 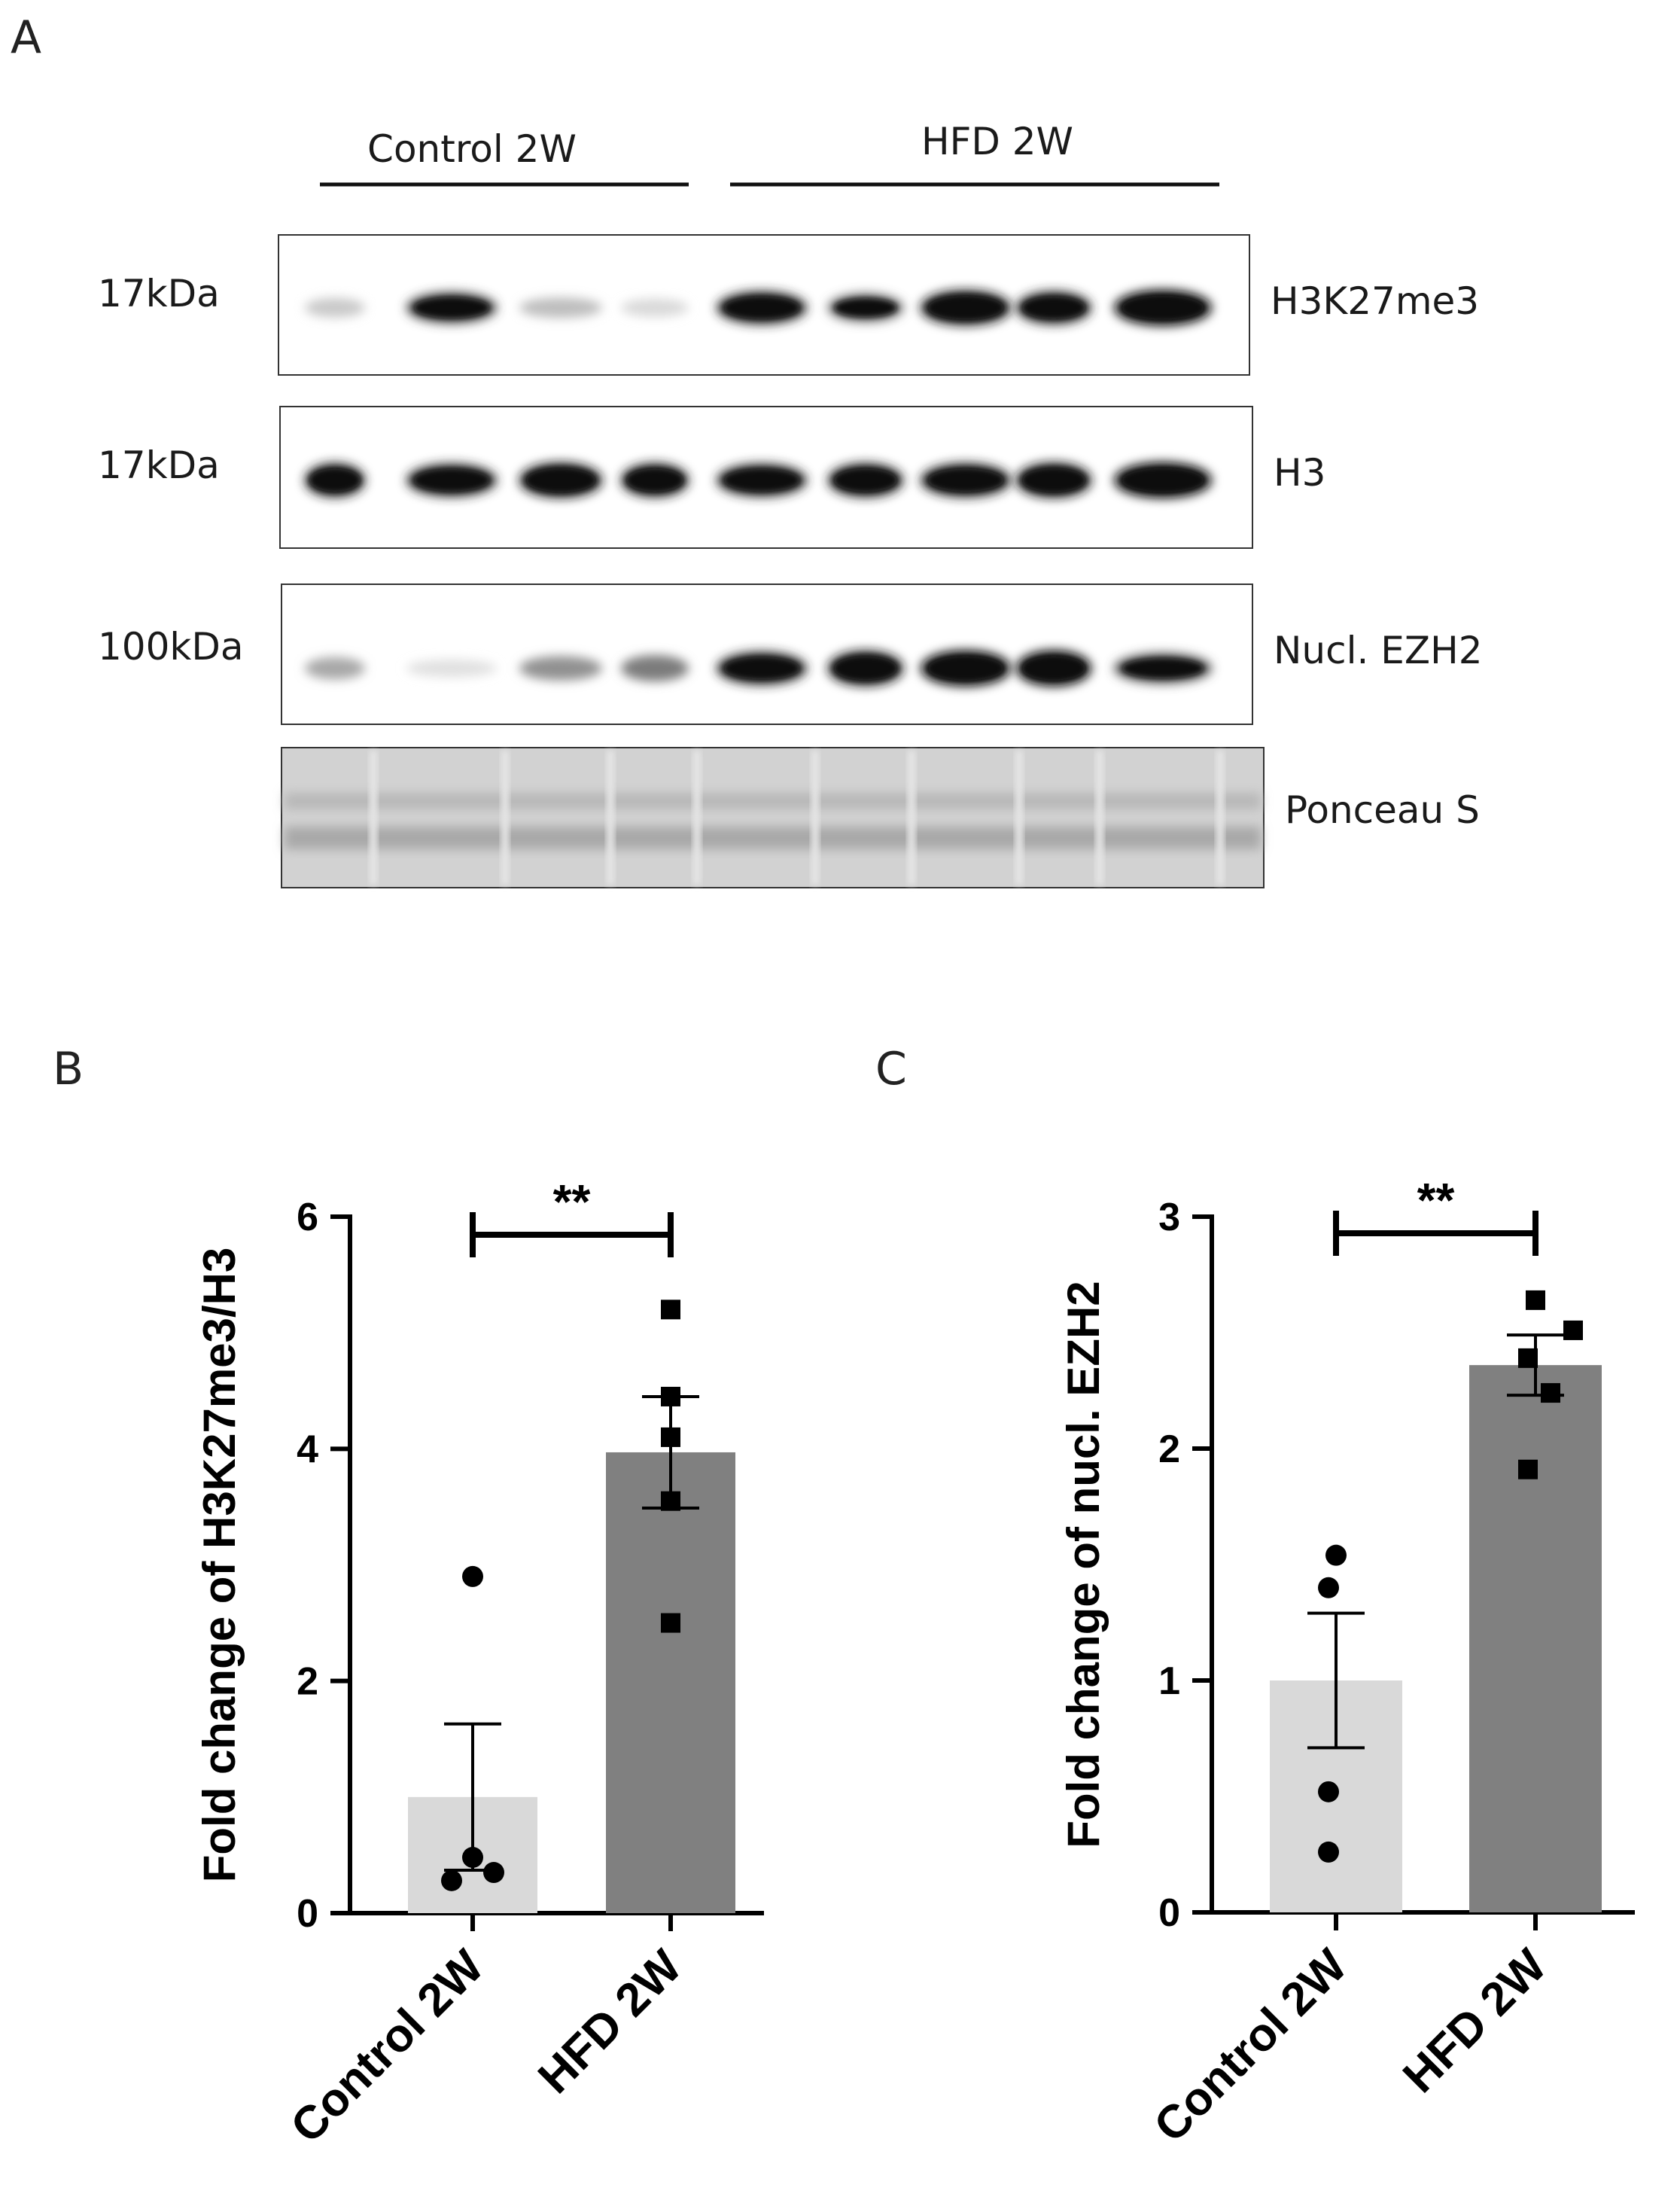 What do you see at coordinates (1299, 473) in the screenshot?
I see `blot-row-label: H3` at bounding box center [1299, 473].